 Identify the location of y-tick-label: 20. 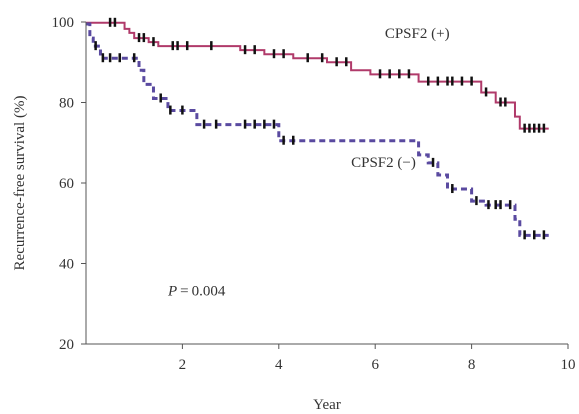
(66, 345).